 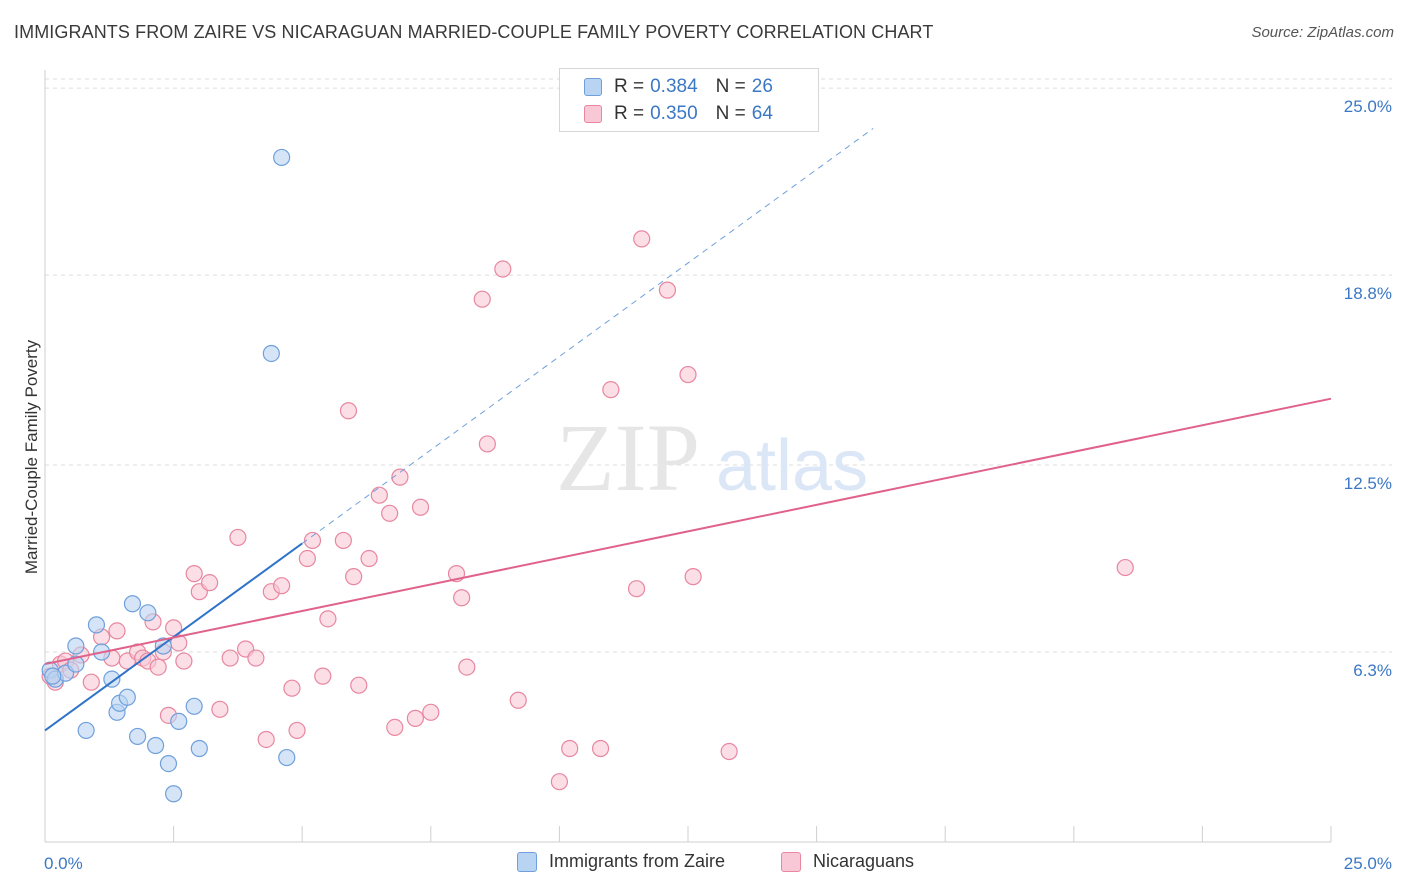 What do you see at coordinates (593, 87) in the screenshot?
I see `zaire-swatch` at bounding box center [593, 87].